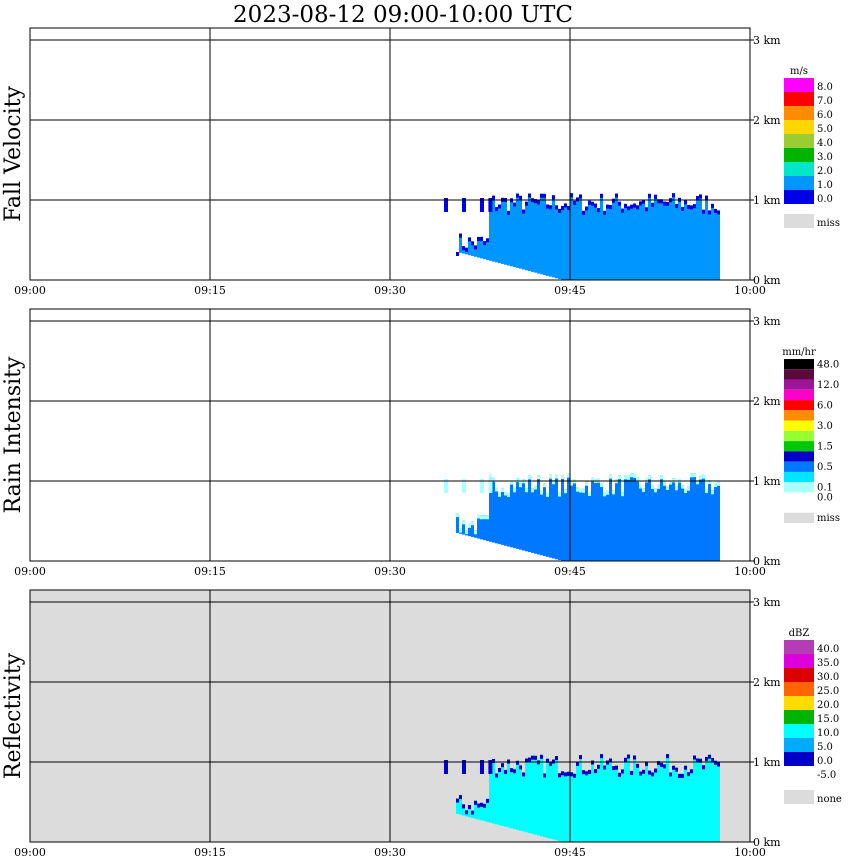  Describe the element at coordinates (767, 280) in the screenshot. I see `y-tick-label: 0 km` at that location.